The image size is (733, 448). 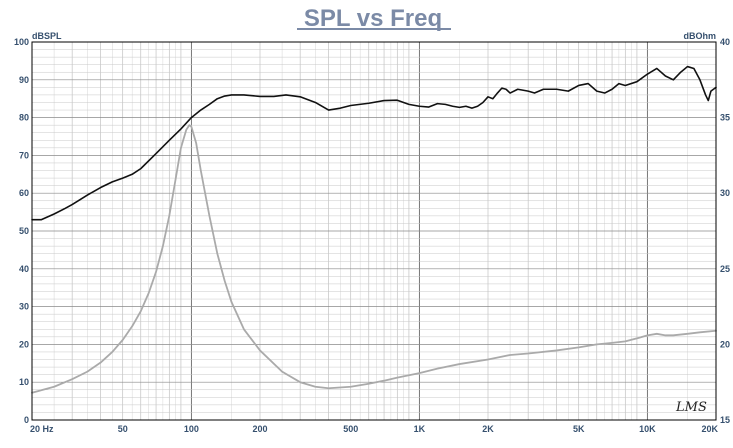 What do you see at coordinates (24, 193) in the screenshot?
I see `y-tick-label-left: 60` at bounding box center [24, 193].